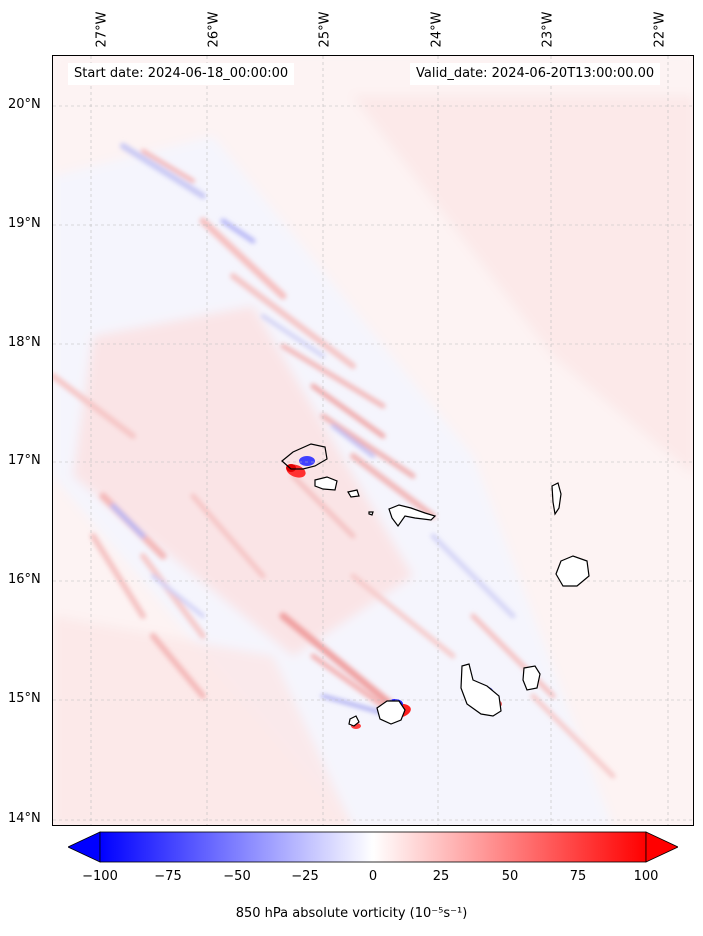  Describe the element at coordinates (481, 690) in the screenshot. I see `island-santiago` at that location.